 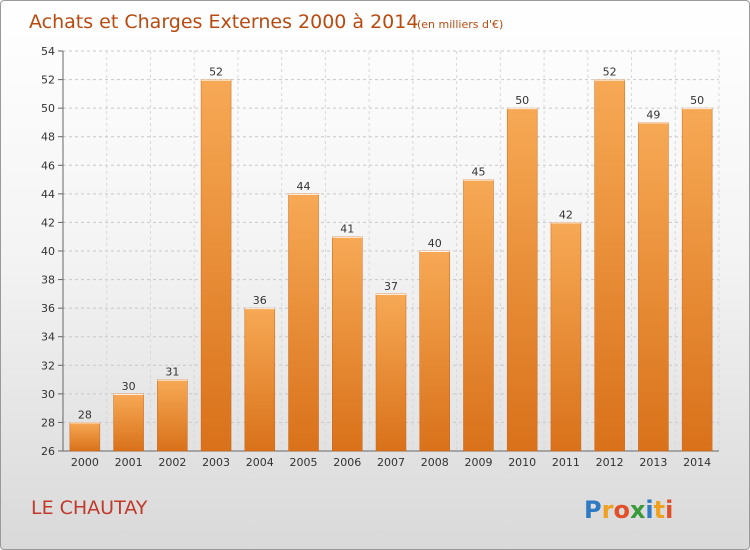 What do you see at coordinates (129, 386) in the screenshot?
I see `data-label-2001: 30` at bounding box center [129, 386].